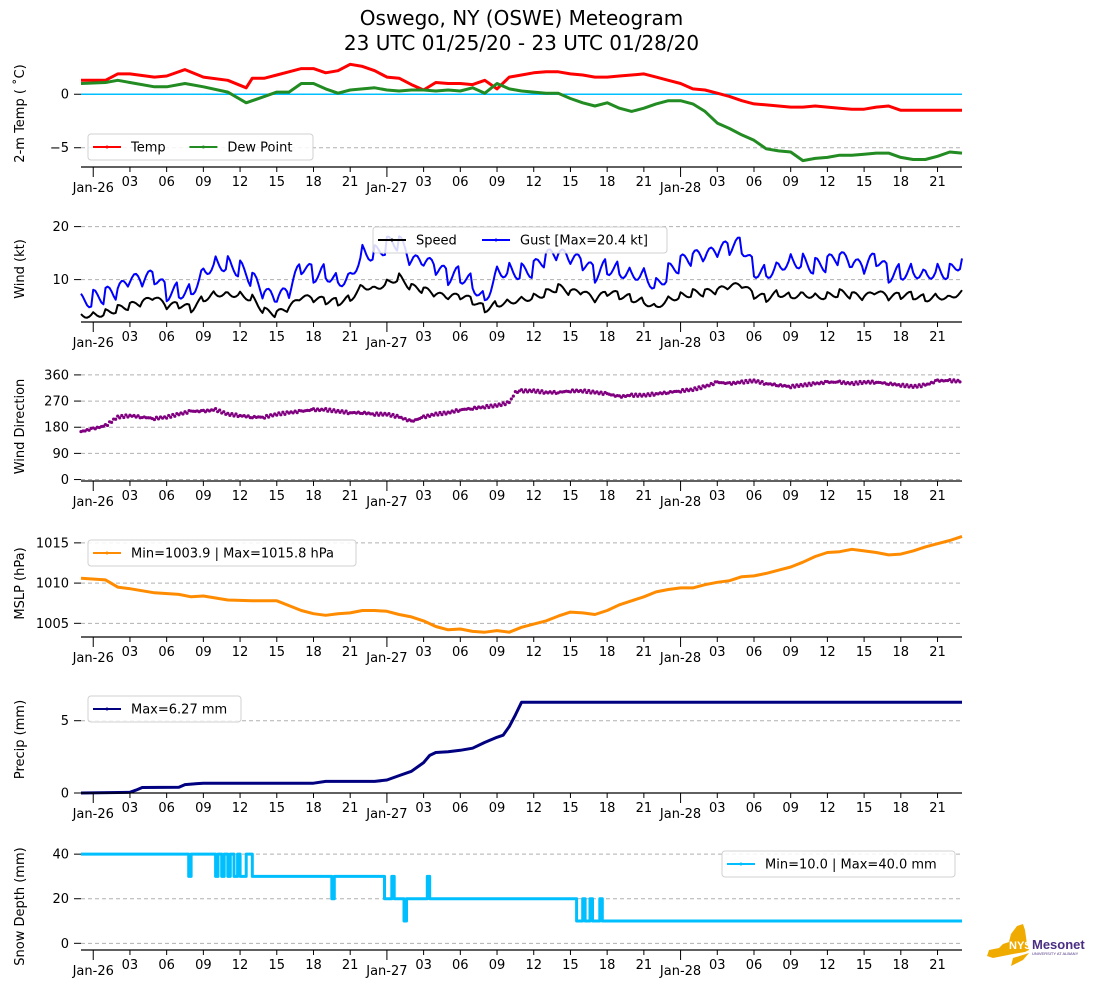  Describe the element at coordinates (313, 965) in the screenshot. I see `snow_depth-x-minor-tick-label: 18` at that location.